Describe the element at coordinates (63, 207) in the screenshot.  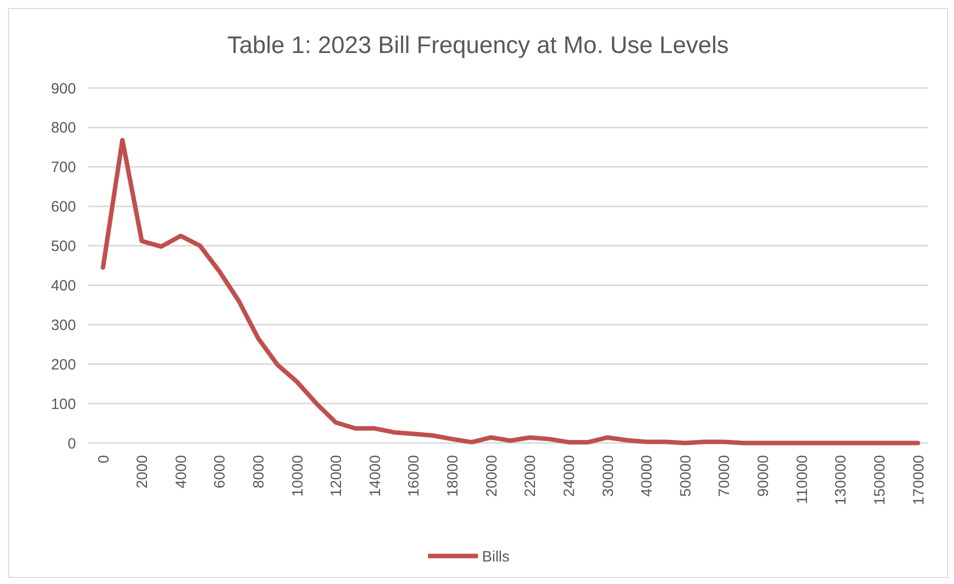
I see `y-tick-label: 600` at that location.